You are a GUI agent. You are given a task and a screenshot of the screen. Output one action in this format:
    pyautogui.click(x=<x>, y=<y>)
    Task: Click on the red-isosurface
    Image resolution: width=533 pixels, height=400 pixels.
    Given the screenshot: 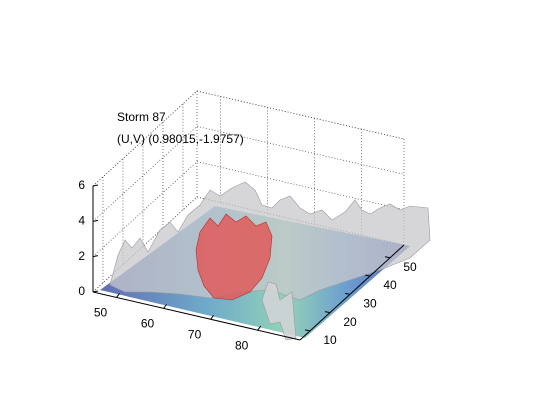 What is the action you would take?
    pyautogui.click(x=234, y=257)
    